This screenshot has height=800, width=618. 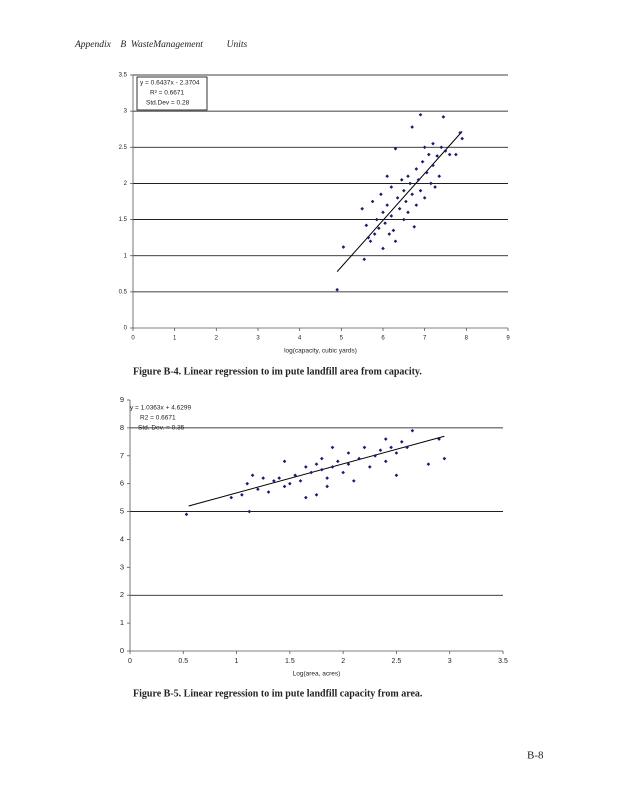 I want to click on running-header: Appendix B WasteManagement Units, so click(x=161, y=45).